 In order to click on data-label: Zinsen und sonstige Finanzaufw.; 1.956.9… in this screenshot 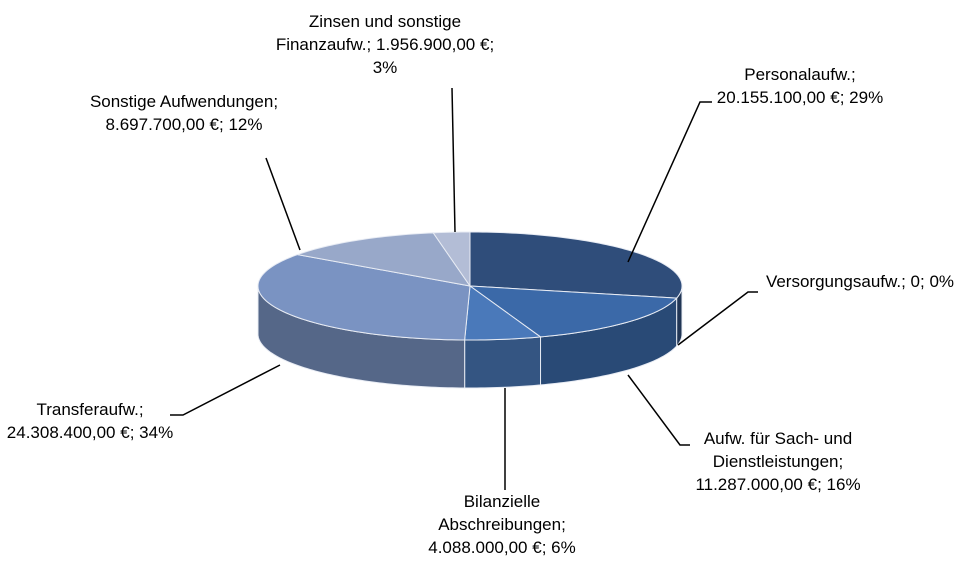, I will do `click(385, 44)`.